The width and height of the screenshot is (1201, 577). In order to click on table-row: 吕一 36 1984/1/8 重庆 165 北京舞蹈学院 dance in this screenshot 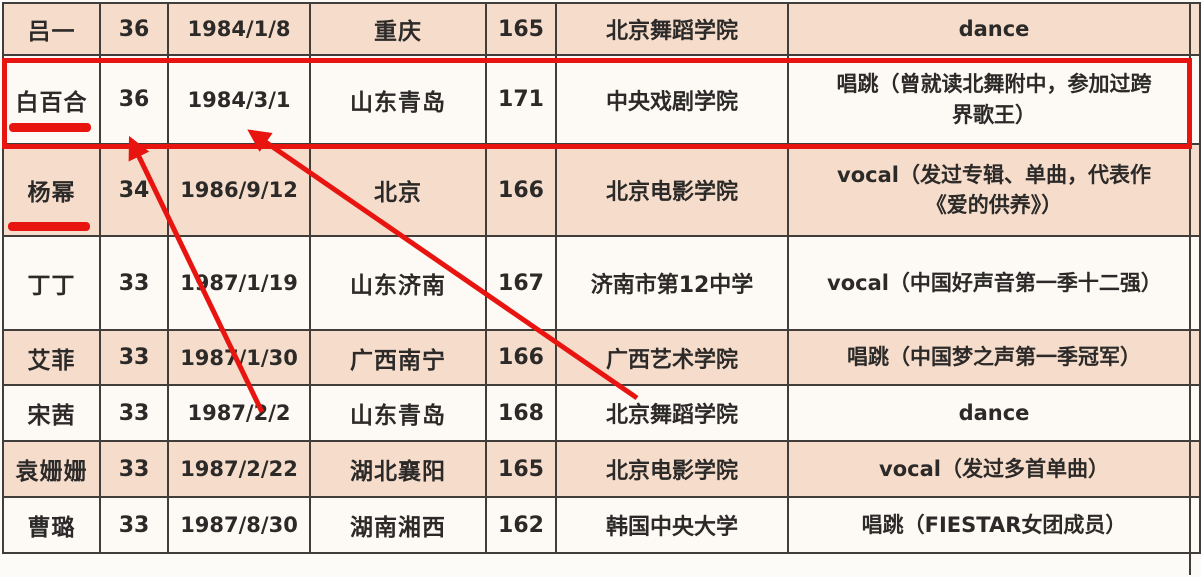, I will do `click(601, 29)`.